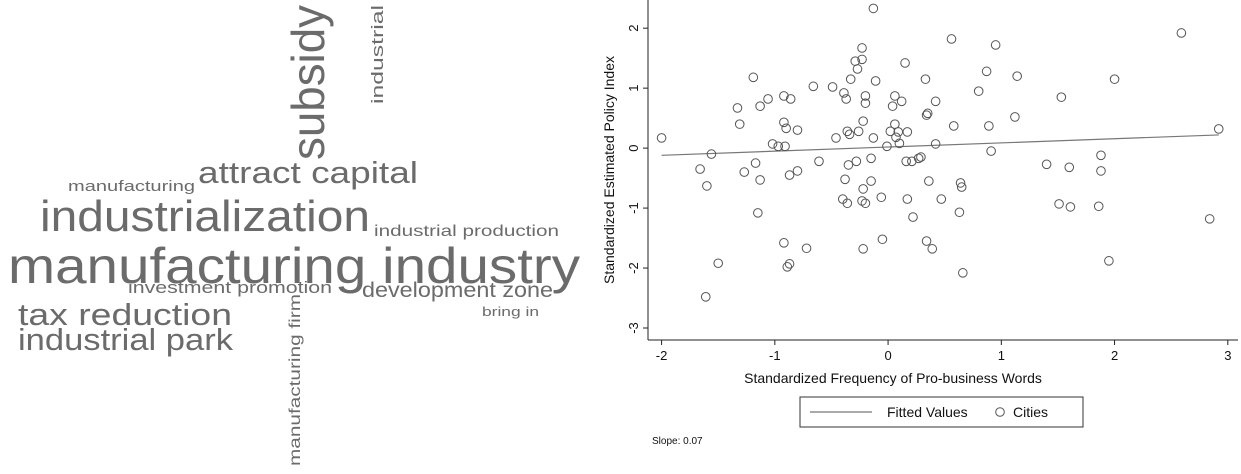  I want to click on word: manufacturing firm, so click(295, 380).